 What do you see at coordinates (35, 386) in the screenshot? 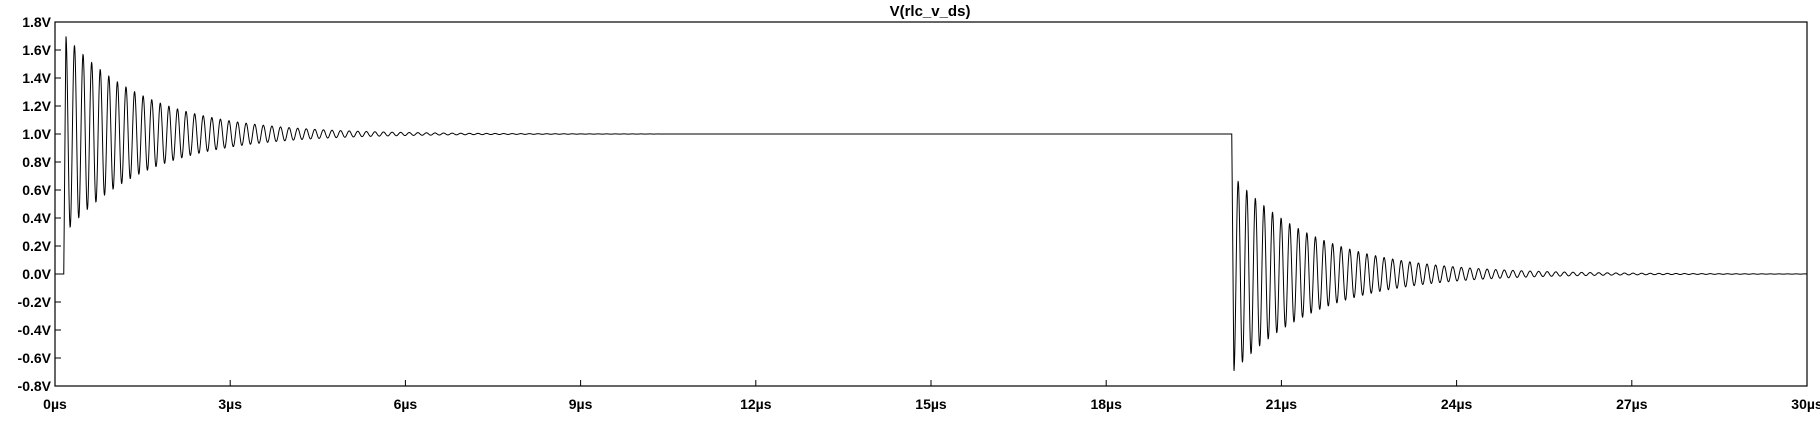
I see `y-tick-label: -0.8V` at bounding box center [35, 386].